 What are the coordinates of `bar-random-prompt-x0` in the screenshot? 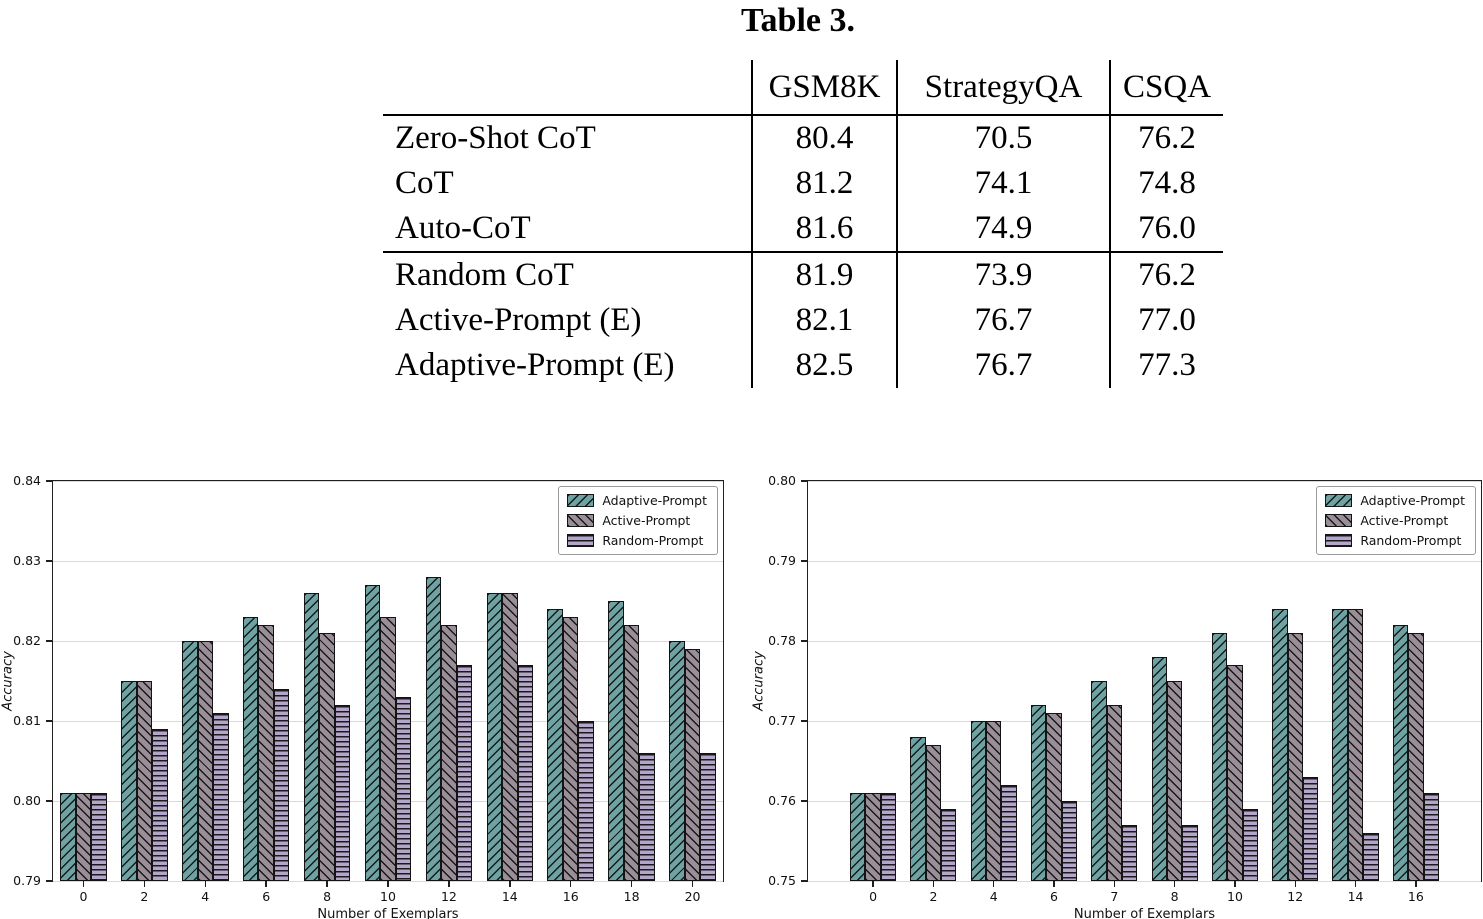 It's located at (99, 837).